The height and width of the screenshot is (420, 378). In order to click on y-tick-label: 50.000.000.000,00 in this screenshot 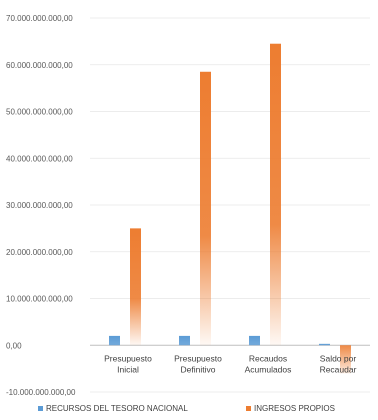, I will do `click(39, 112)`.